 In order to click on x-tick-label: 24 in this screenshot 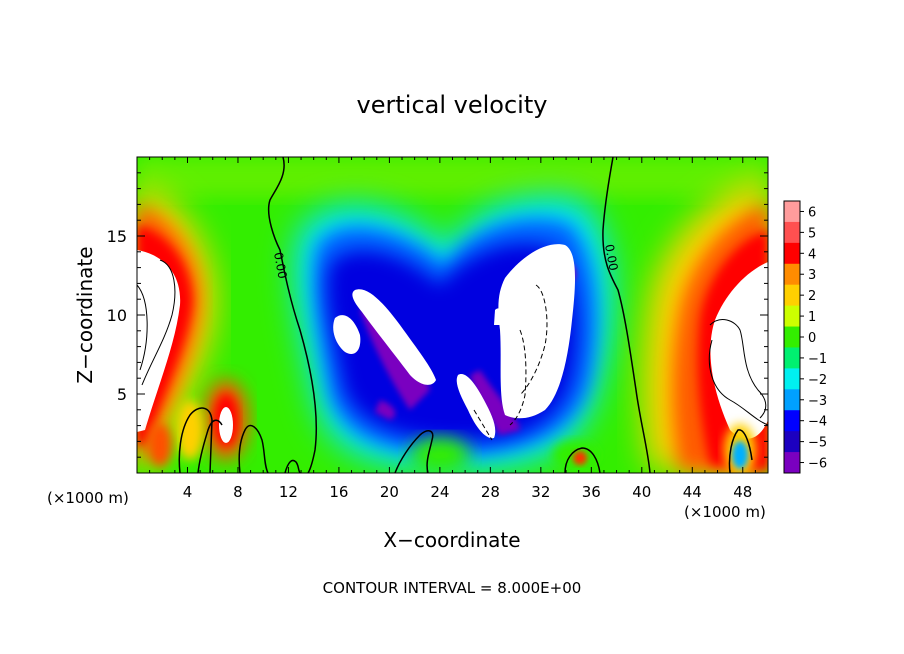, I will do `click(439, 492)`.